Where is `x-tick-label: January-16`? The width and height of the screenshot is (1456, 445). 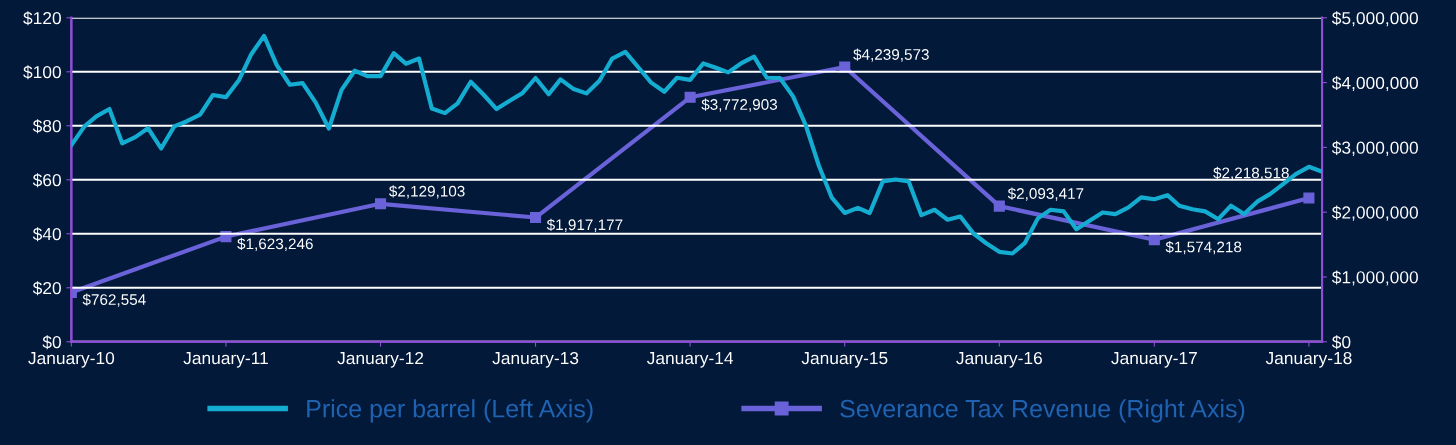
x-tick-label: January-16 is located at coordinates (999, 359).